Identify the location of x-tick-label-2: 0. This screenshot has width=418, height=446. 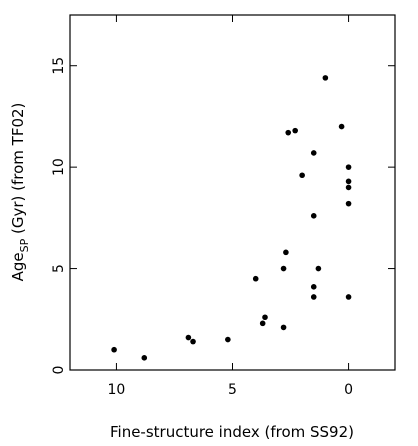
(348, 390).